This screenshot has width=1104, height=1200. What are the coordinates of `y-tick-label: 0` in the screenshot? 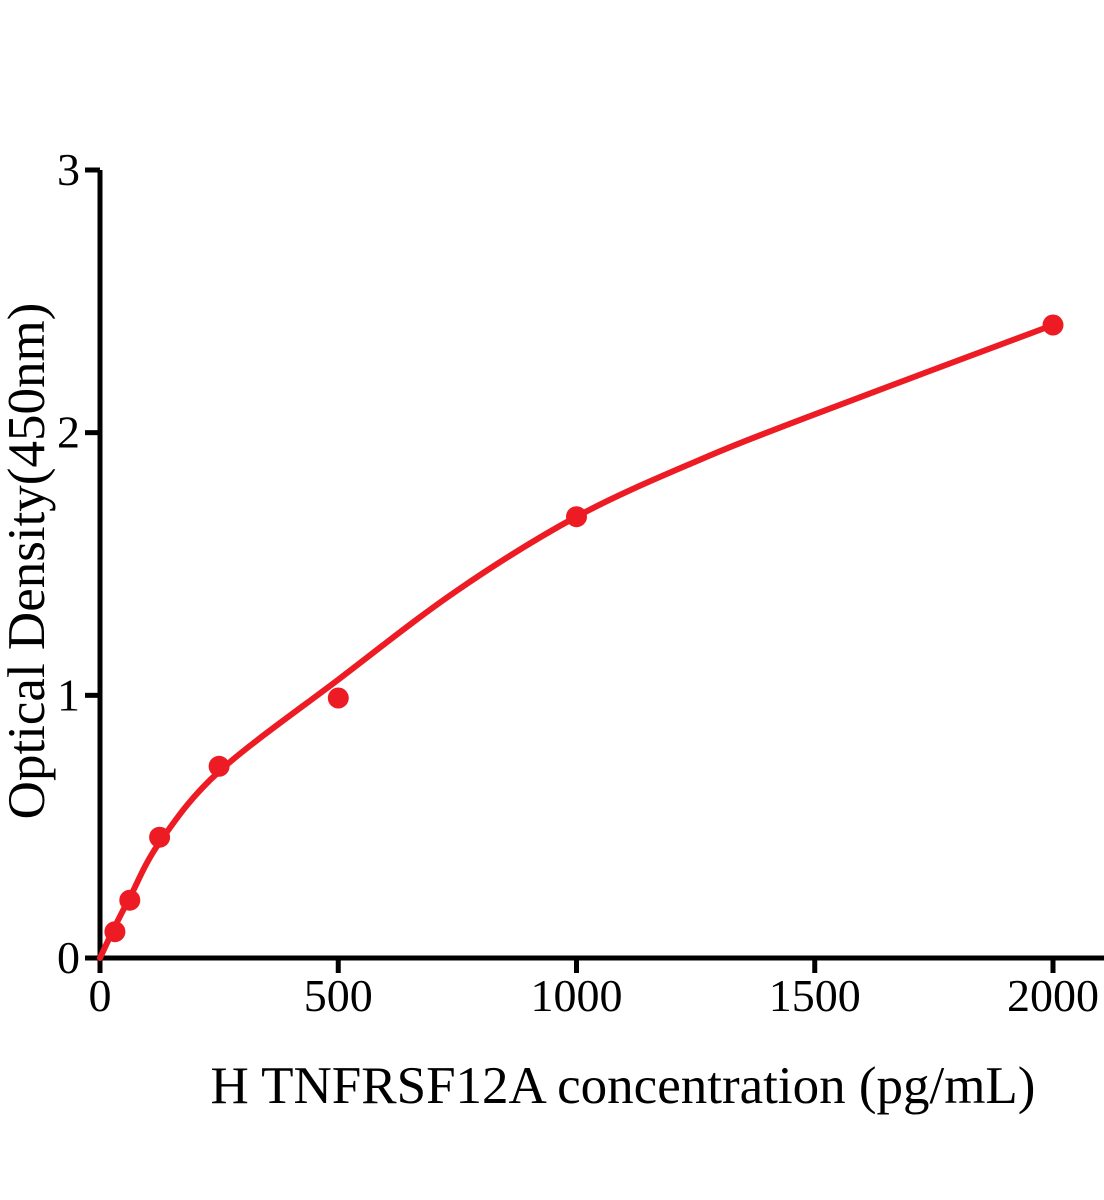 It's located at (68, 957).